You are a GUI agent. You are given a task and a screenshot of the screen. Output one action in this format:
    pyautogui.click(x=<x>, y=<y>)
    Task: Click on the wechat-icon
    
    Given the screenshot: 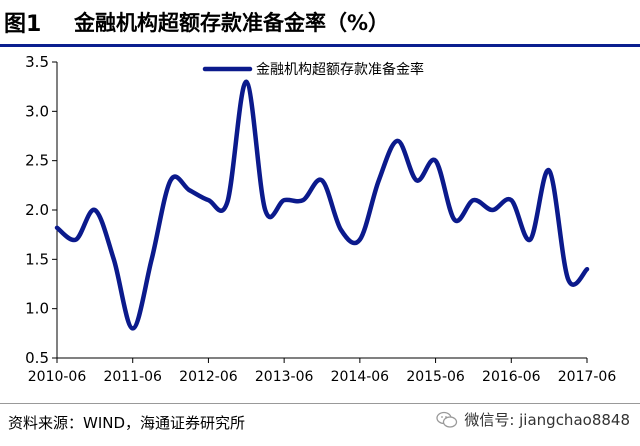 What is the action you would take?
    pyautogui.click(x=447, y=419)
    